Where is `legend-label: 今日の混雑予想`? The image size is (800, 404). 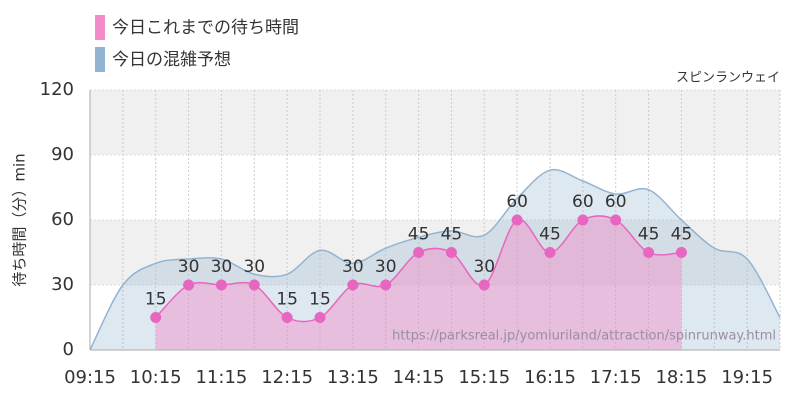 legend-label: 今日の混雑予想 is located at coordinates (171, 60).